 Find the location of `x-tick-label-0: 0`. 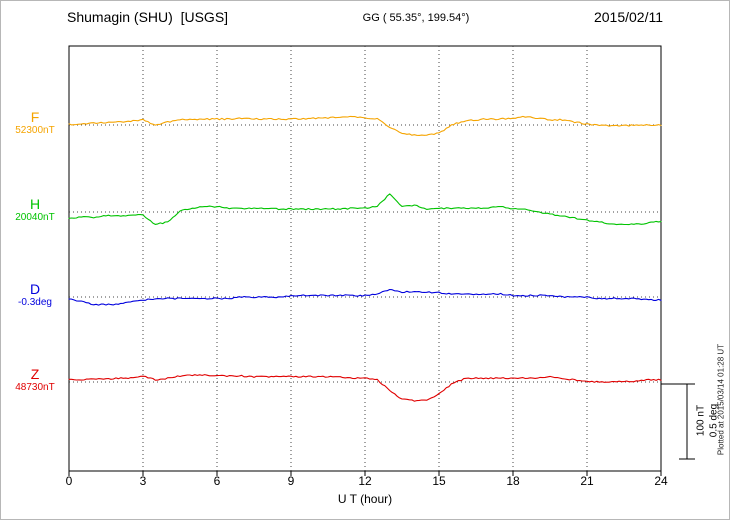

x-tick-label-0: 0 is located at coordinates (69, 481).